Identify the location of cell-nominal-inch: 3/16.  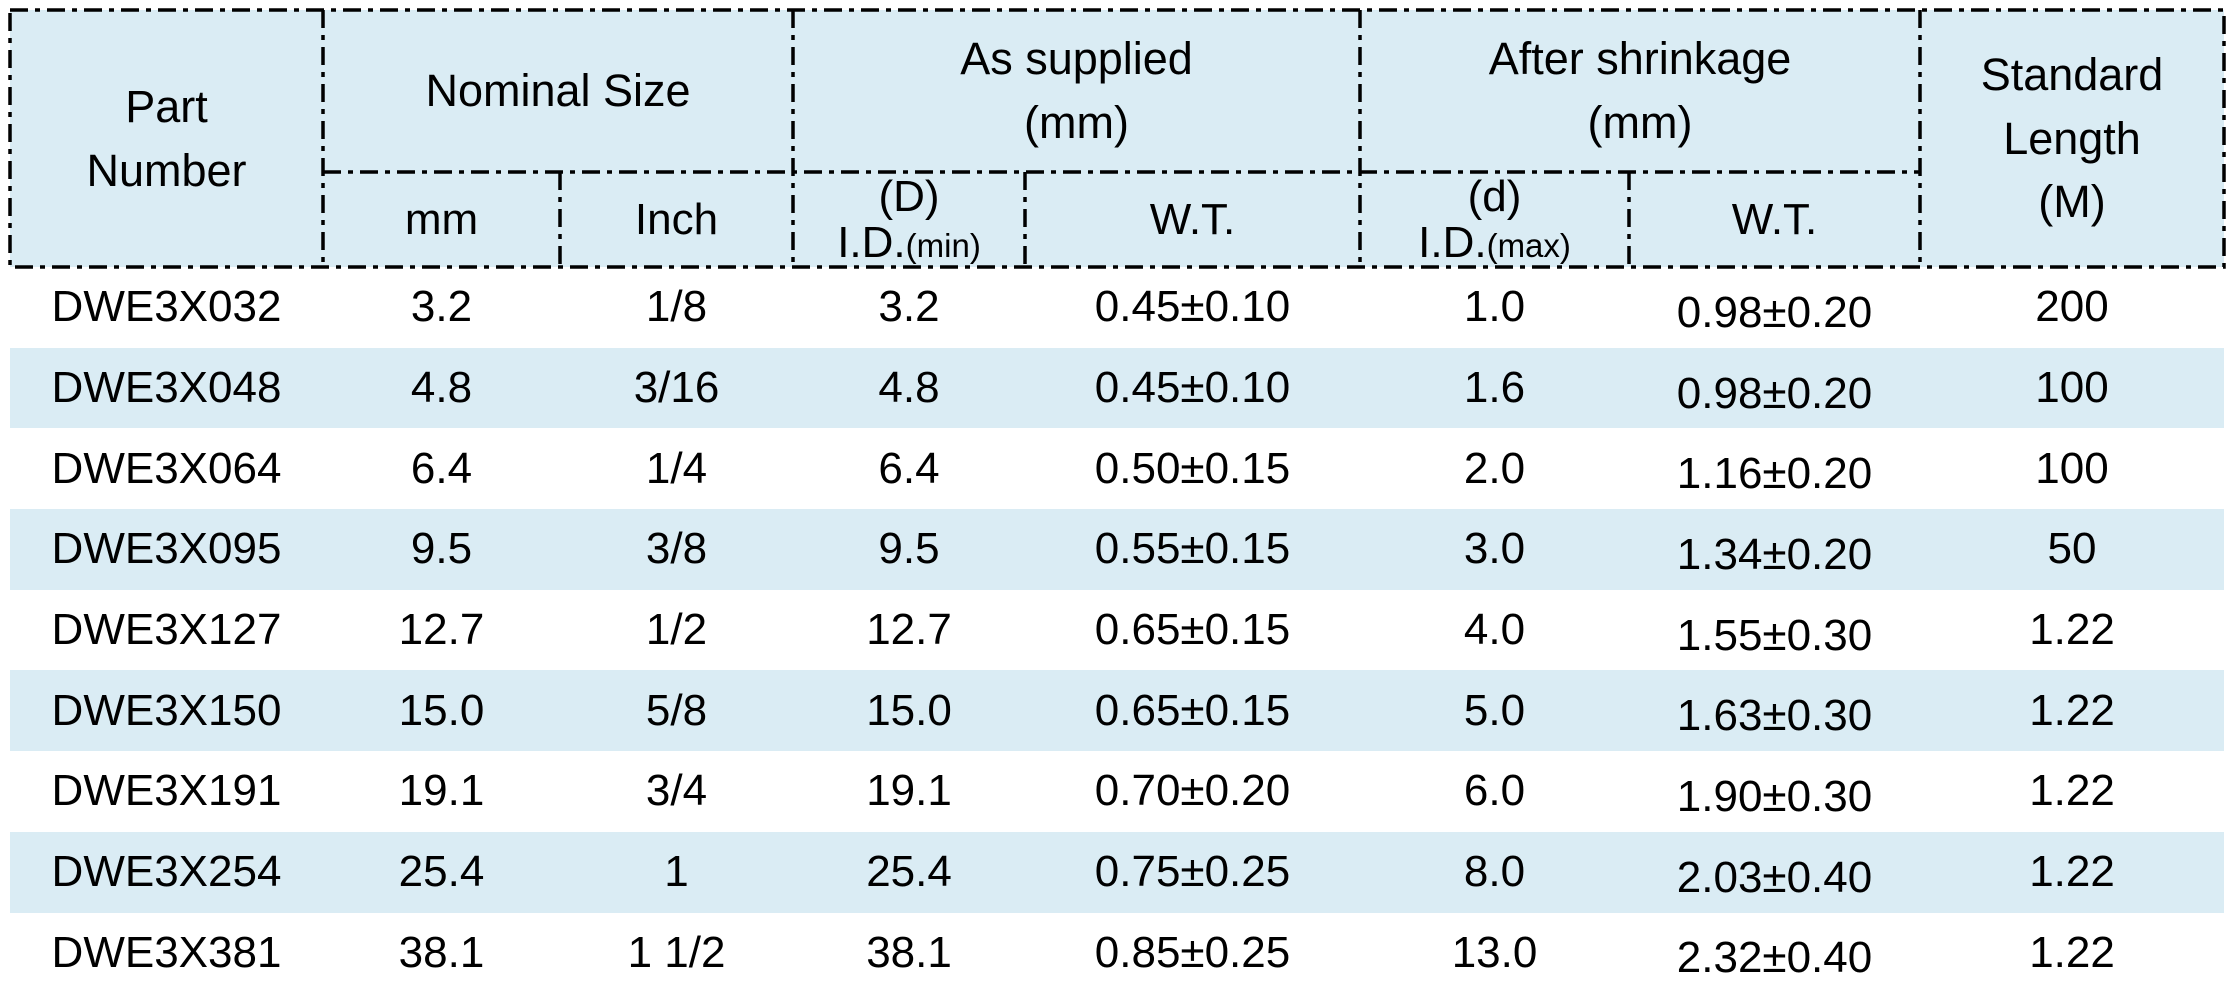
(677, 388).